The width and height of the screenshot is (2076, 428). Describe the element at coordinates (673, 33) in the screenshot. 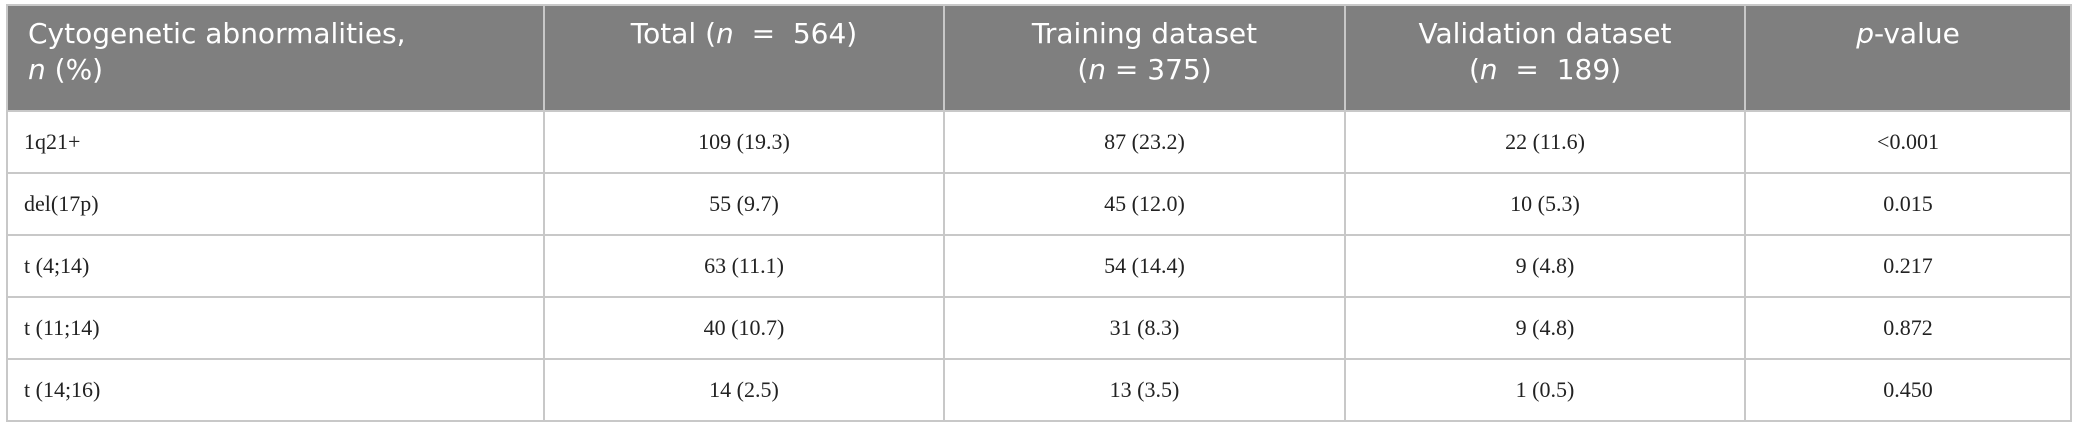

I see `header-text: Total (` at that location.